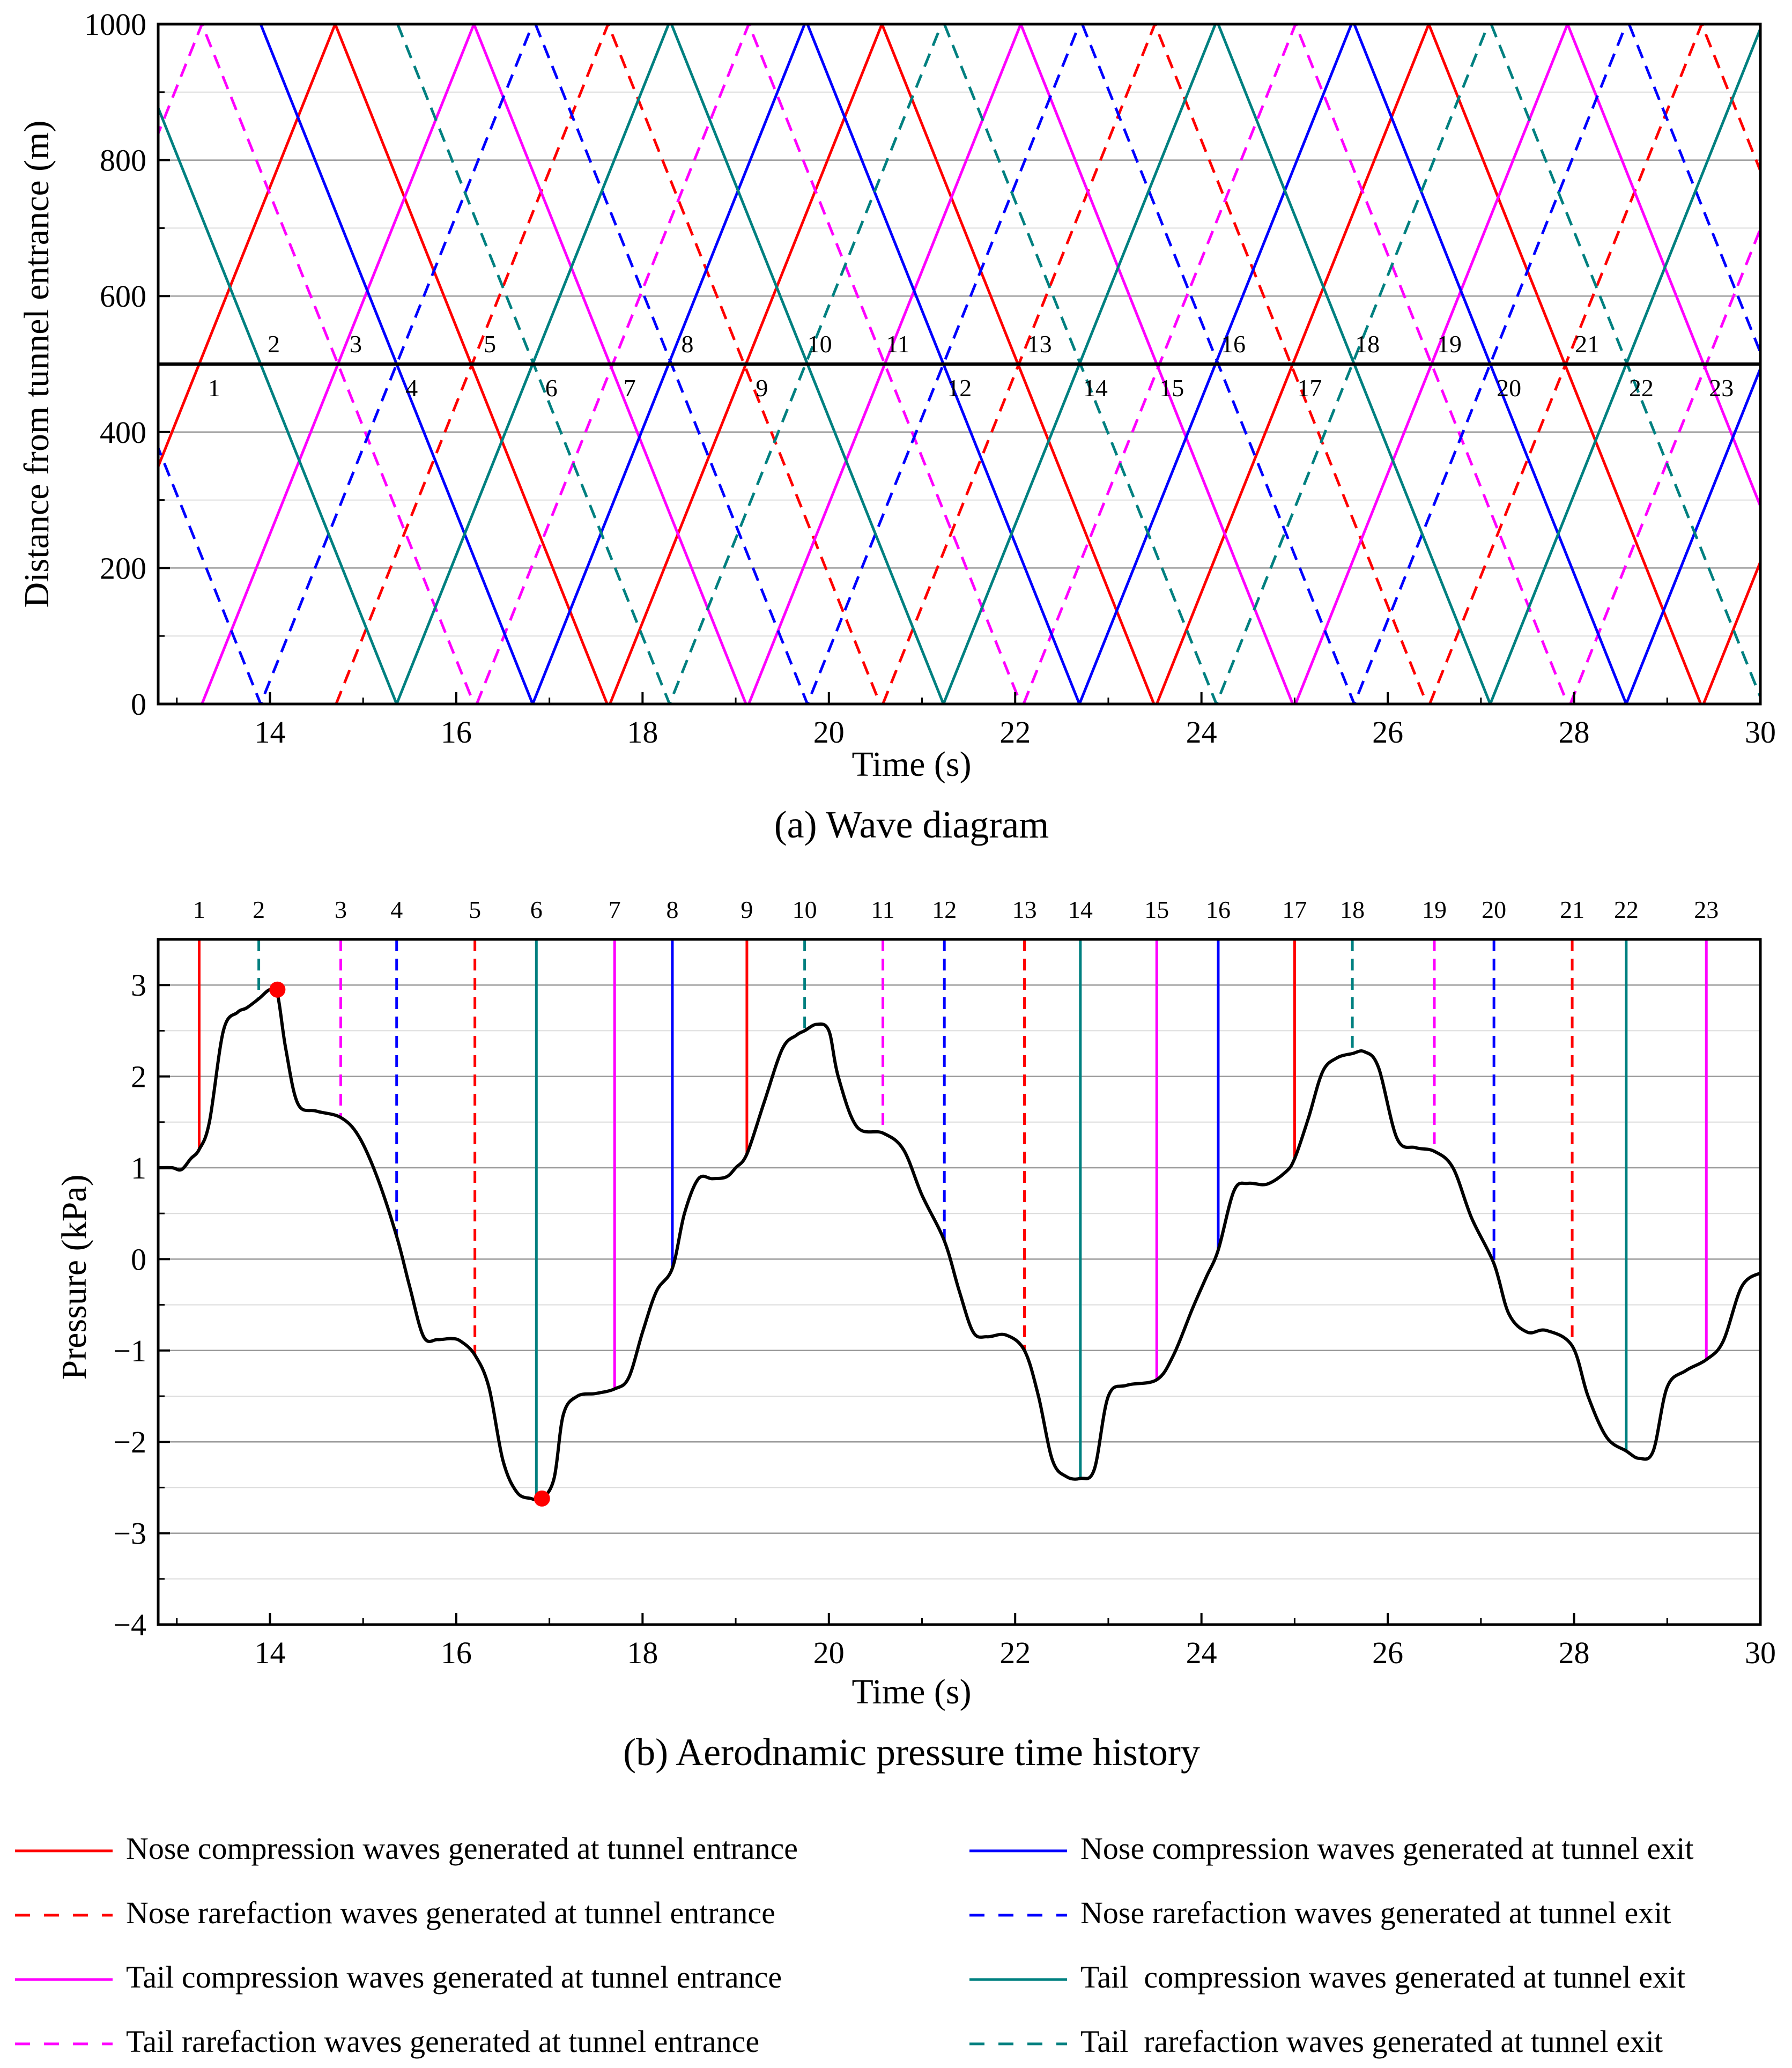  I want to click on event-number: 21, so click(1572, 909).